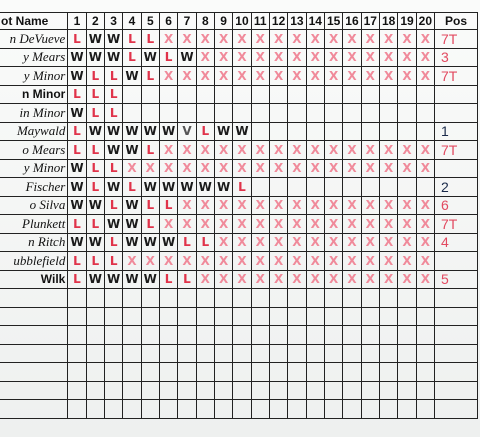 The height and width of the screenshot is (437, 480). What do you see at coordinates (239, 150) in the screenshot?
I see `player-row: o Mears L L W W L X X X X X X X X X X X X X X X 7T` at bounding box center [239, 150].